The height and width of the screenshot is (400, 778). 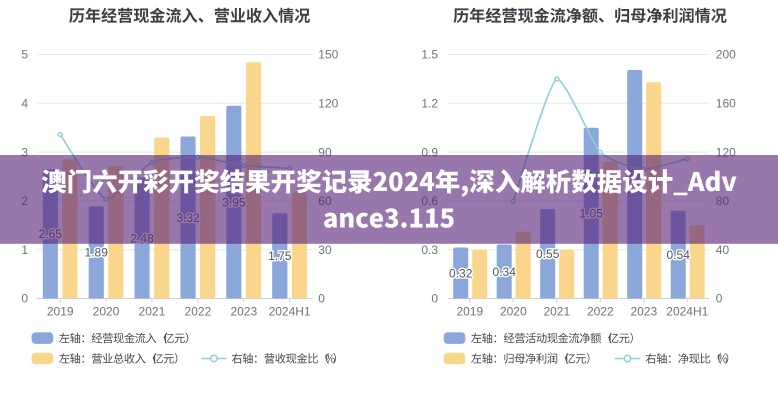 What do you see at coordinates (97, 253) in the screenshot?
I see `svg-text: 1.89` at bounding box center [97, 253].